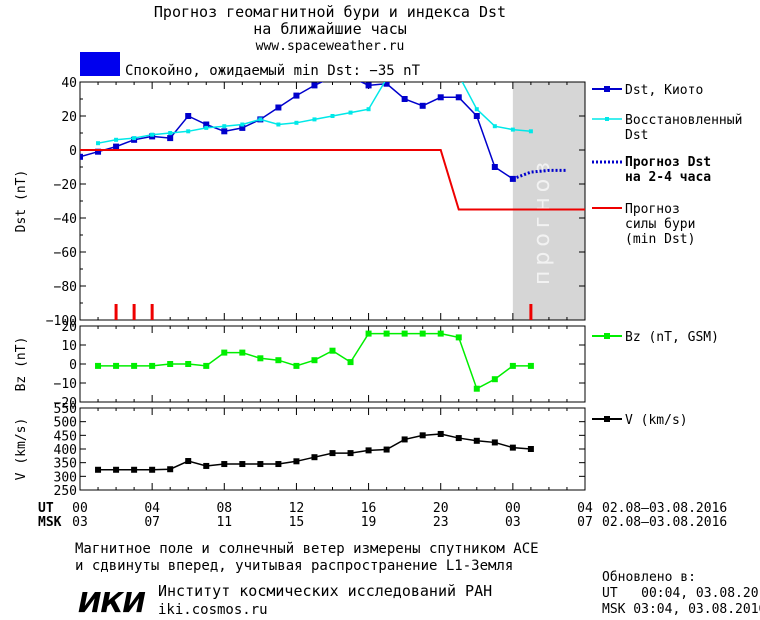 The width and height of the screenshot is (760, 620). I want to click on v-frame, so click(332, 449).